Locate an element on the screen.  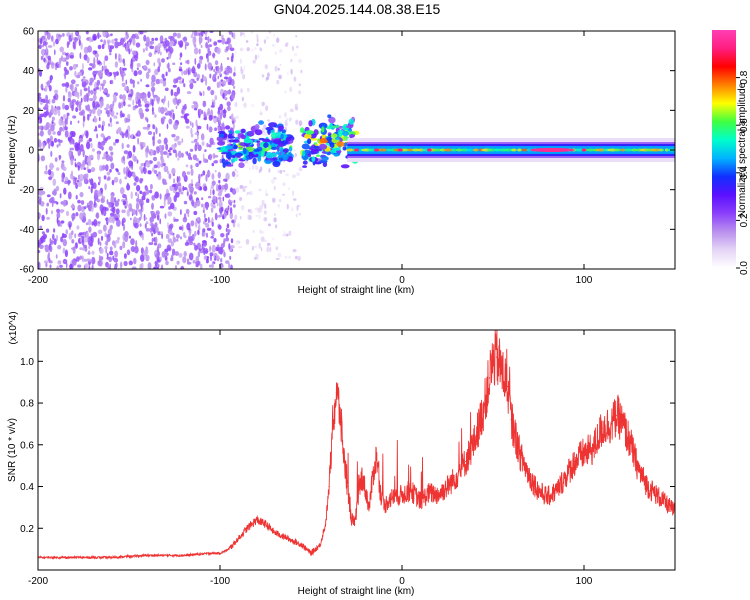
y-tick-label: -20 is located at coordinates (27, 190).